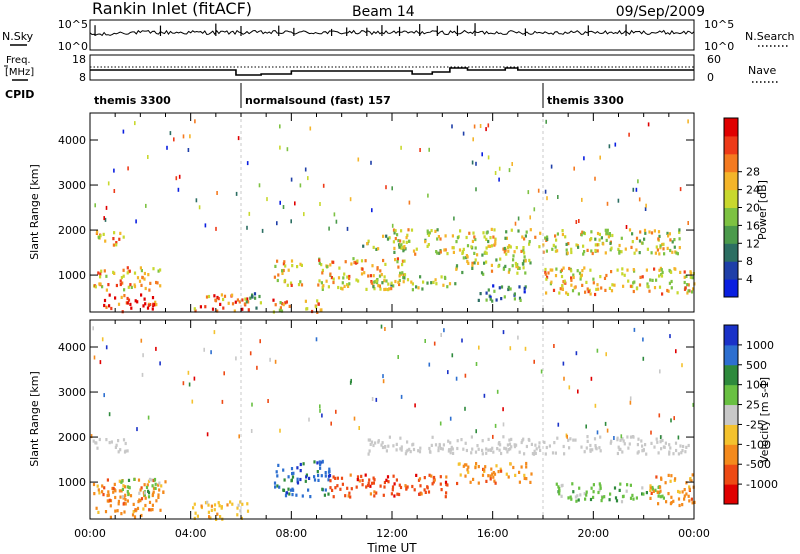 This screenshot has height=554, width=800. I want to click on y-tick-label: 2000, so click(72, 230).